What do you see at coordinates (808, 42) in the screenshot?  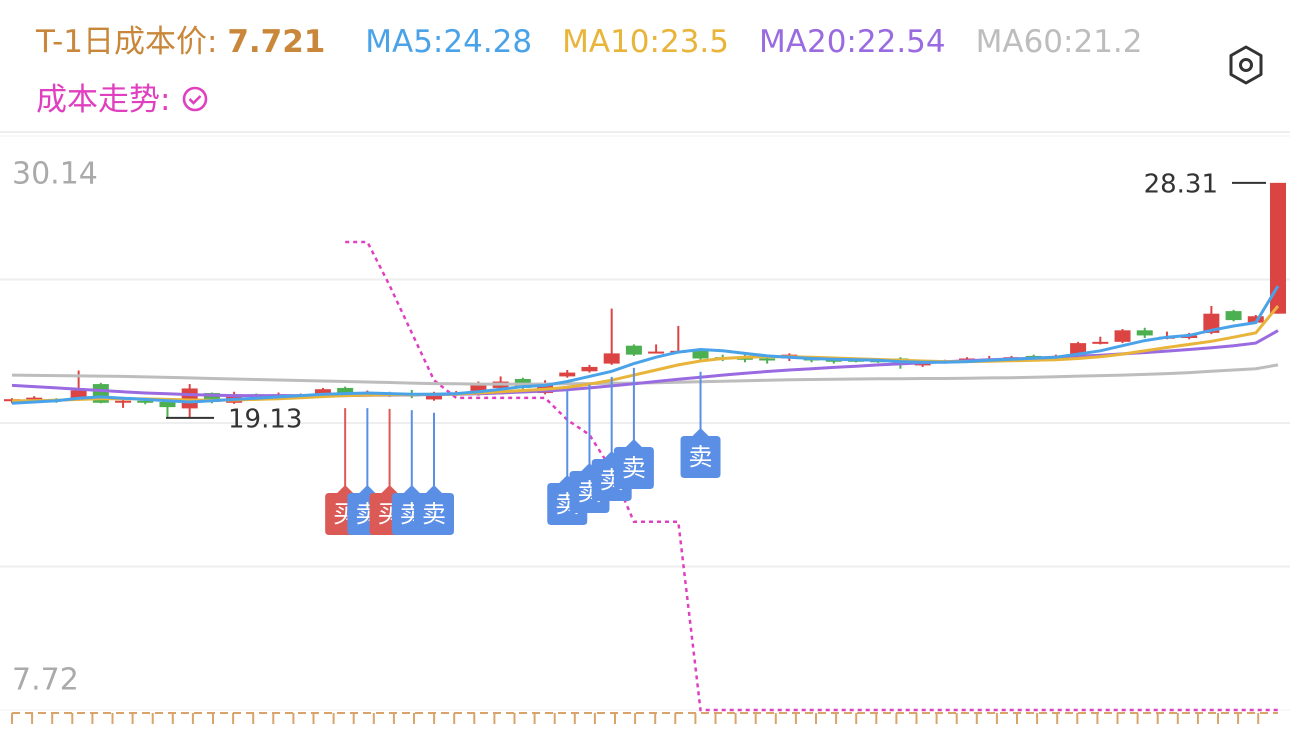 I see `legend-name: MA20` at bounding box center [808, 42].